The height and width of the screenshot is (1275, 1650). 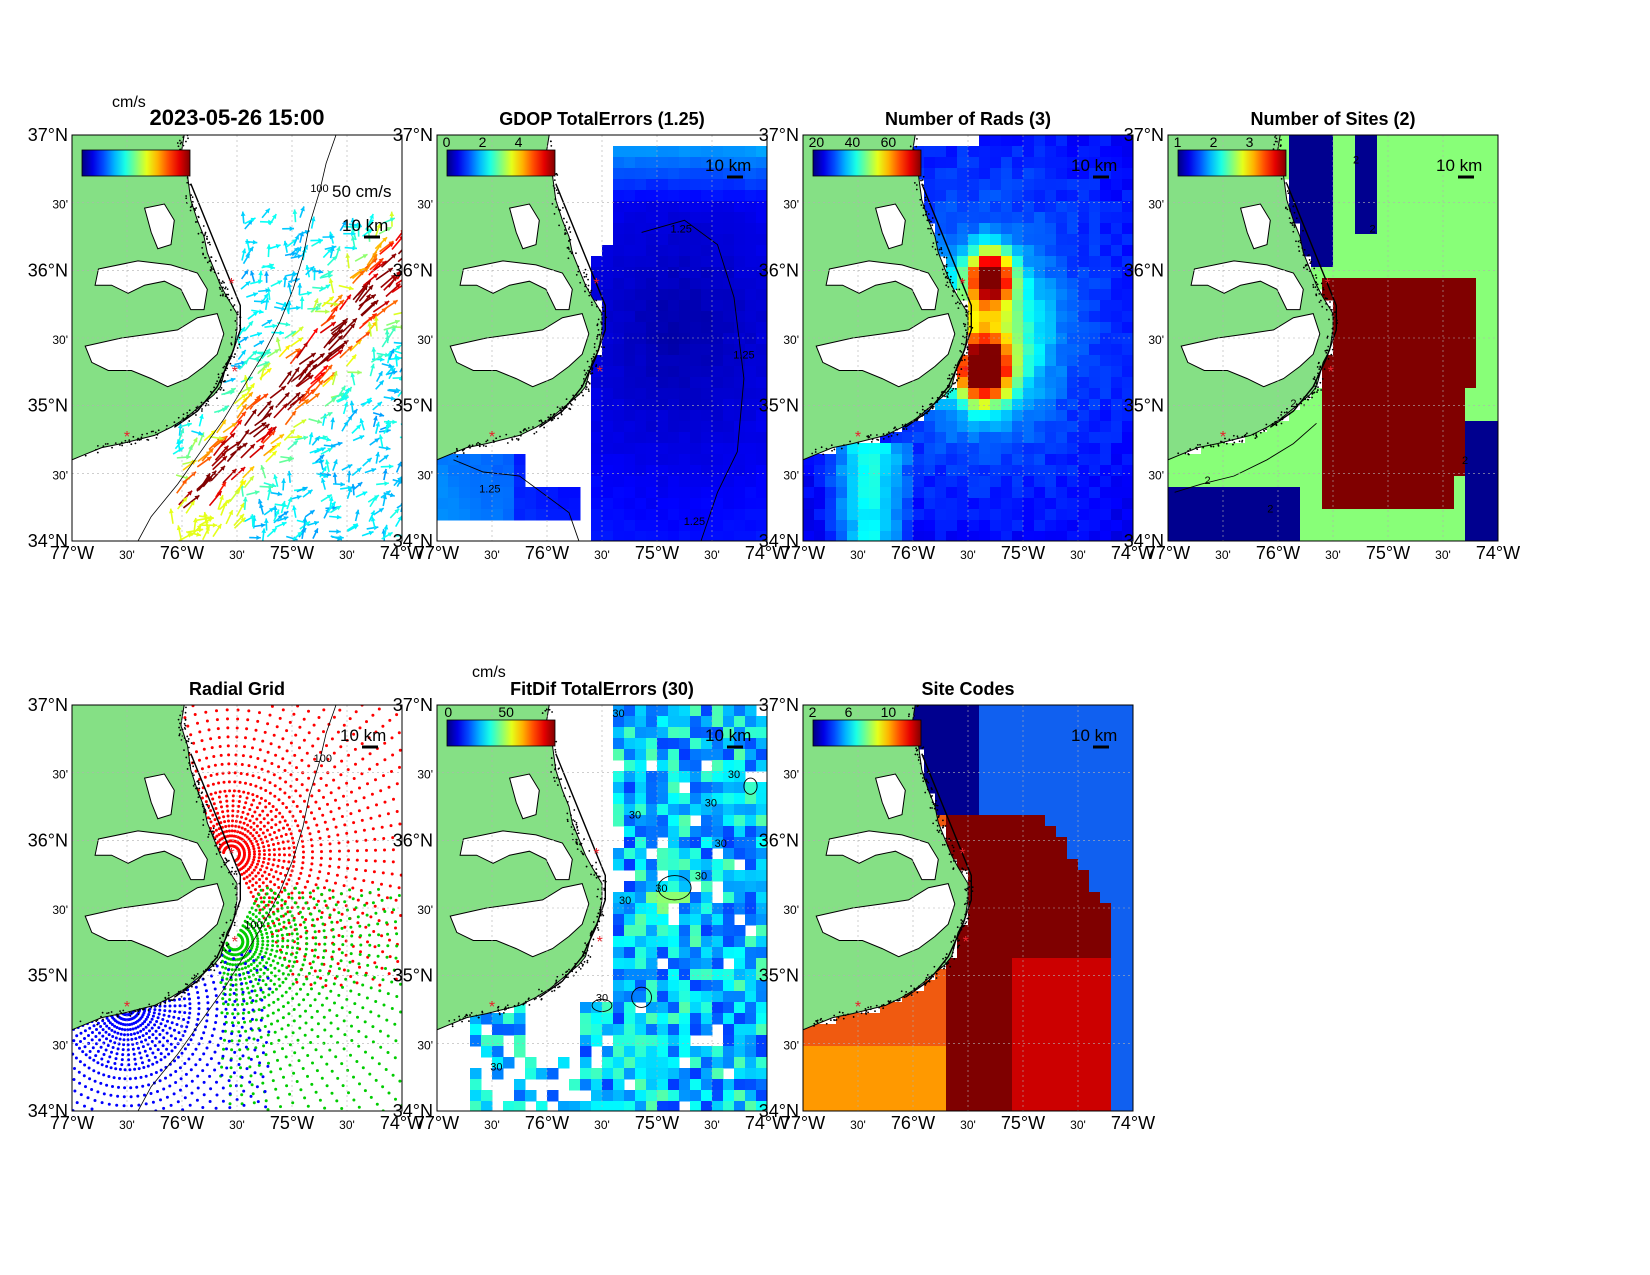 I want to click on lat-tick-label: 35°N, so click(x=779, y=406).